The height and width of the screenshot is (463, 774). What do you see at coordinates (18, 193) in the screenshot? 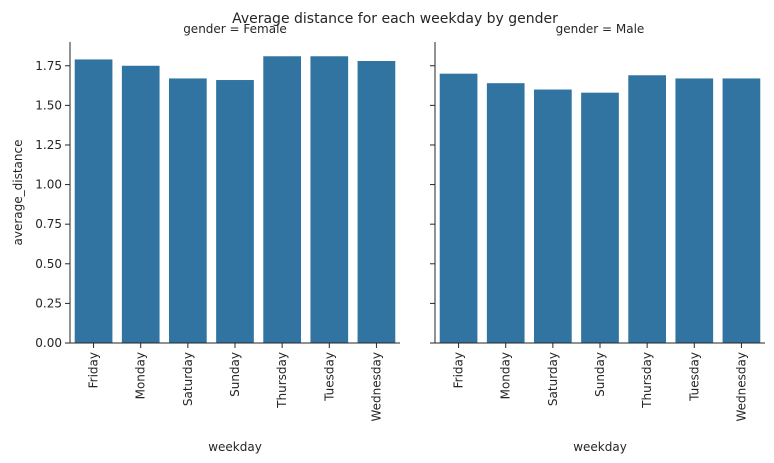
I see `y-axis-label: average_distance` at bounding box center [18, 193].